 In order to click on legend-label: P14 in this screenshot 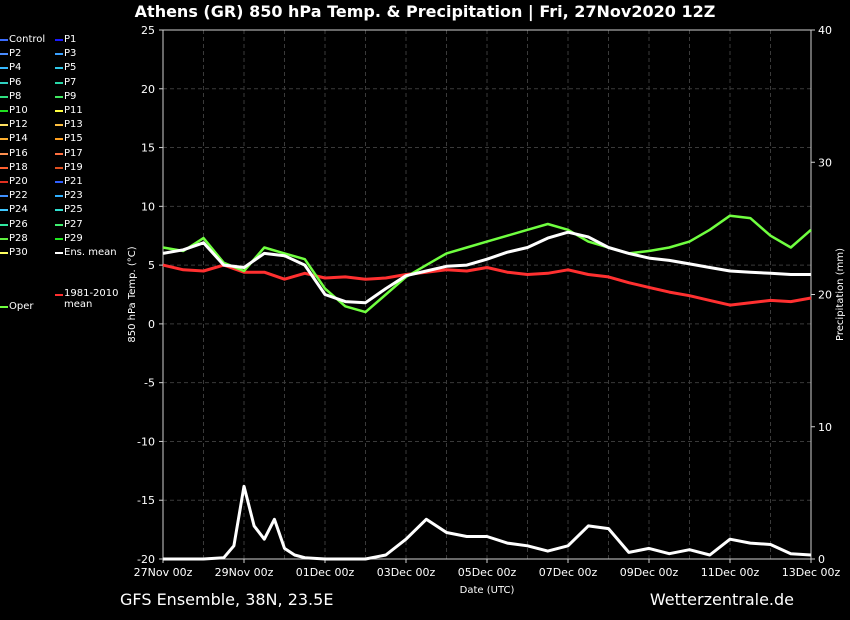, I will do `click(18, 139)`.